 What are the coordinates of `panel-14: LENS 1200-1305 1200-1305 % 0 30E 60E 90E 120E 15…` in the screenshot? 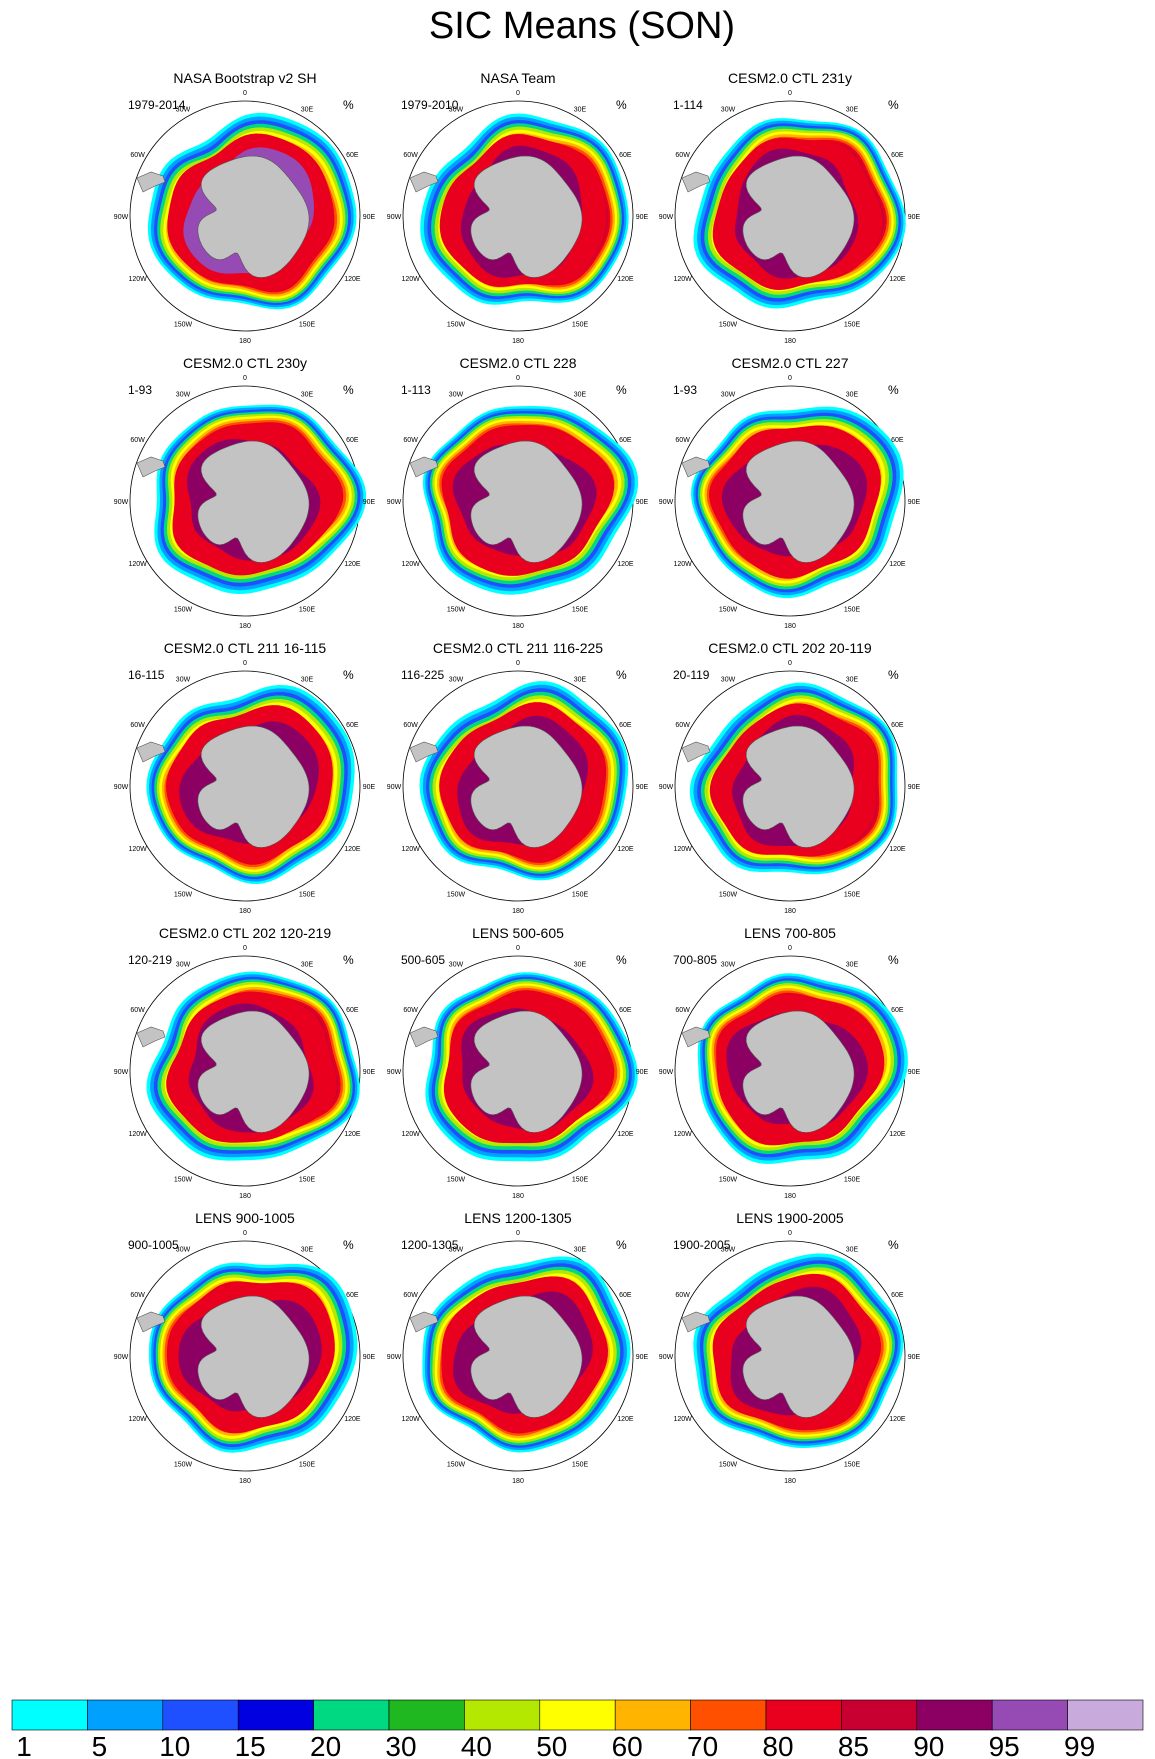 It's located at (518, 1347).